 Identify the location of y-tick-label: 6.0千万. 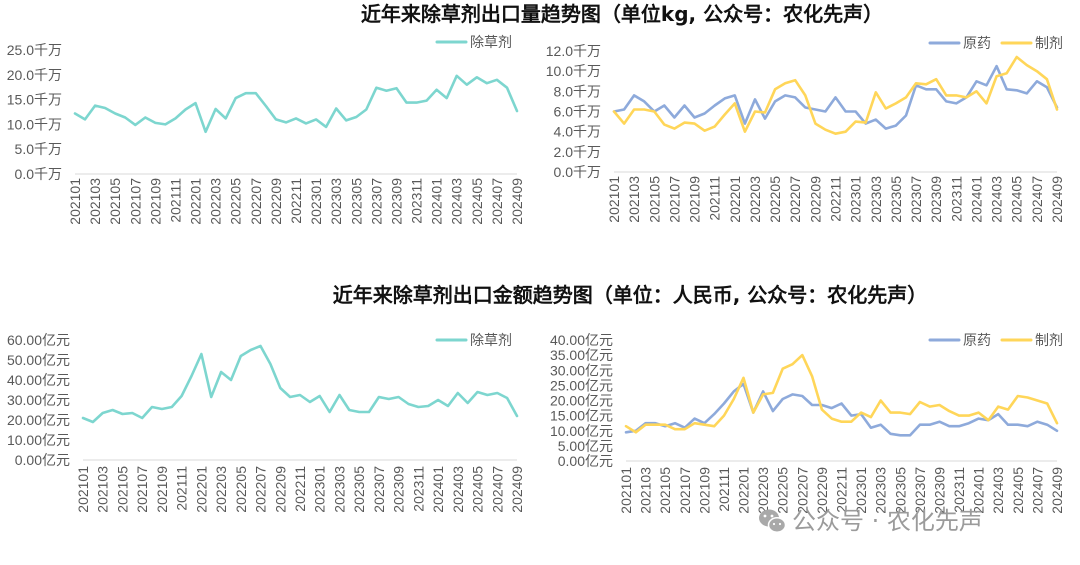
(577, 112).